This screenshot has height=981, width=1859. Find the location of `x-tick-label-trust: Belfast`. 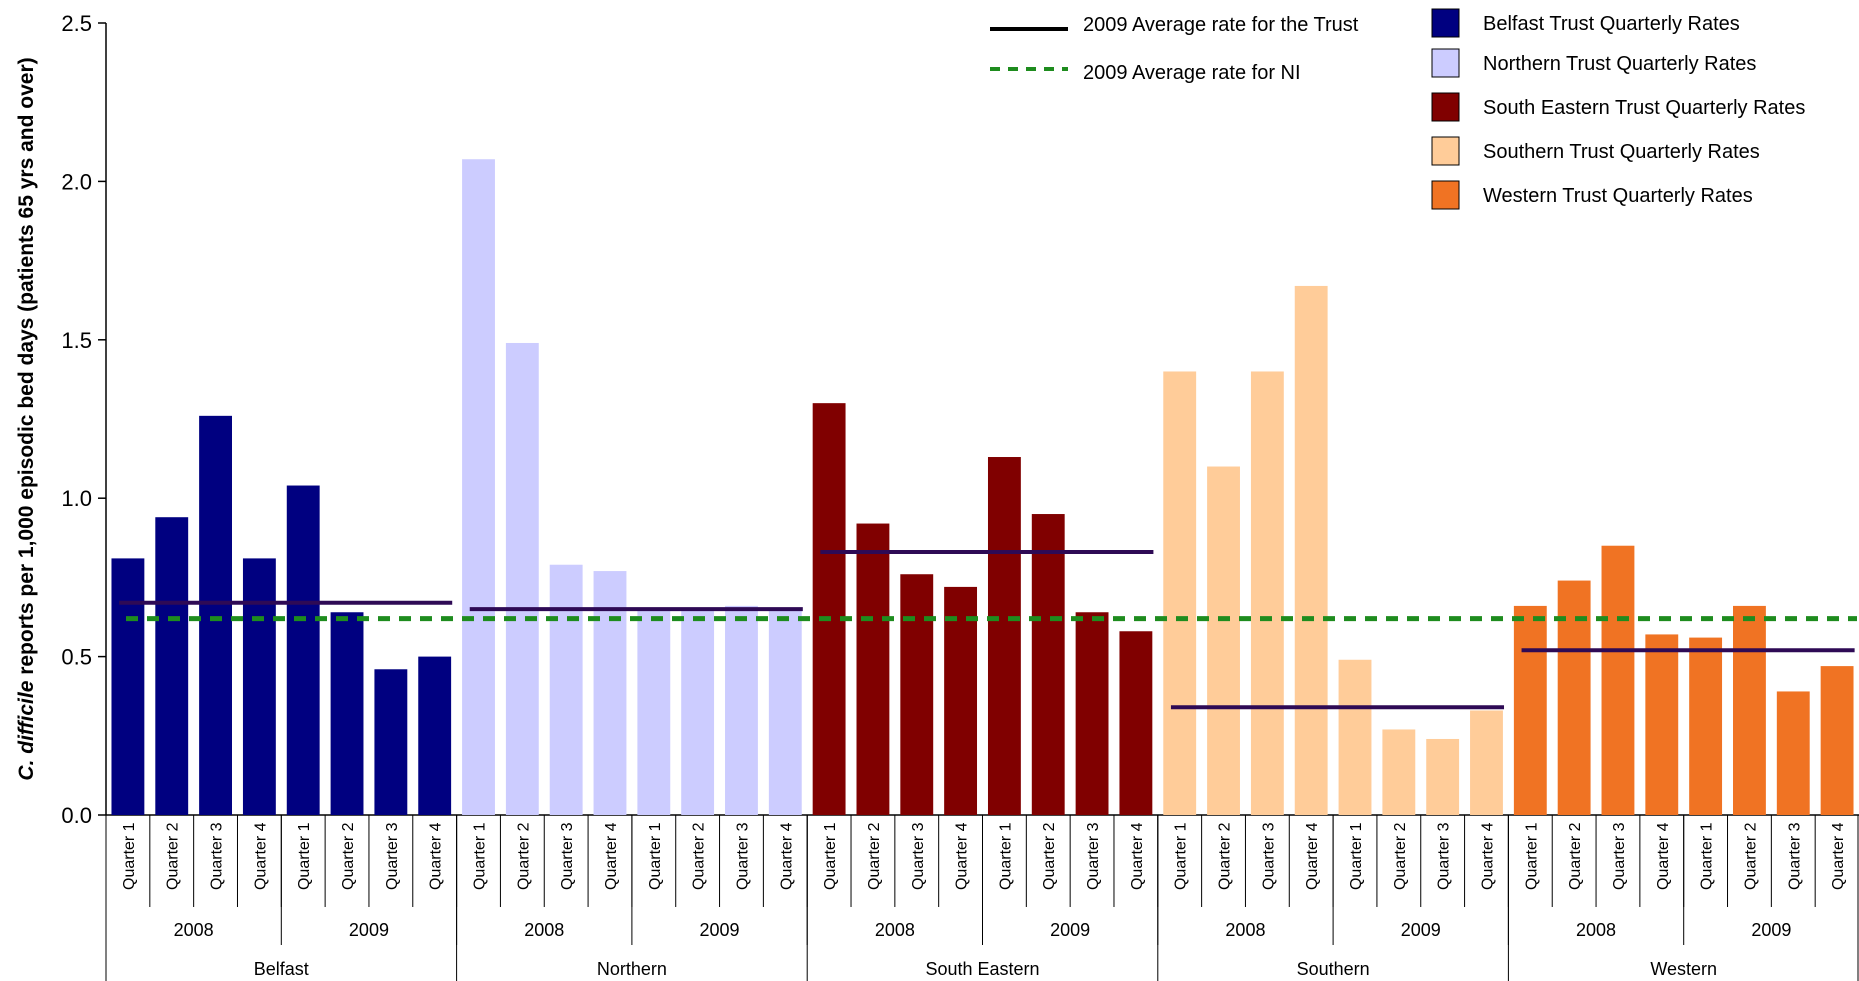

x-tick-label-trust: Belfast is located at coordinates (281, 969).